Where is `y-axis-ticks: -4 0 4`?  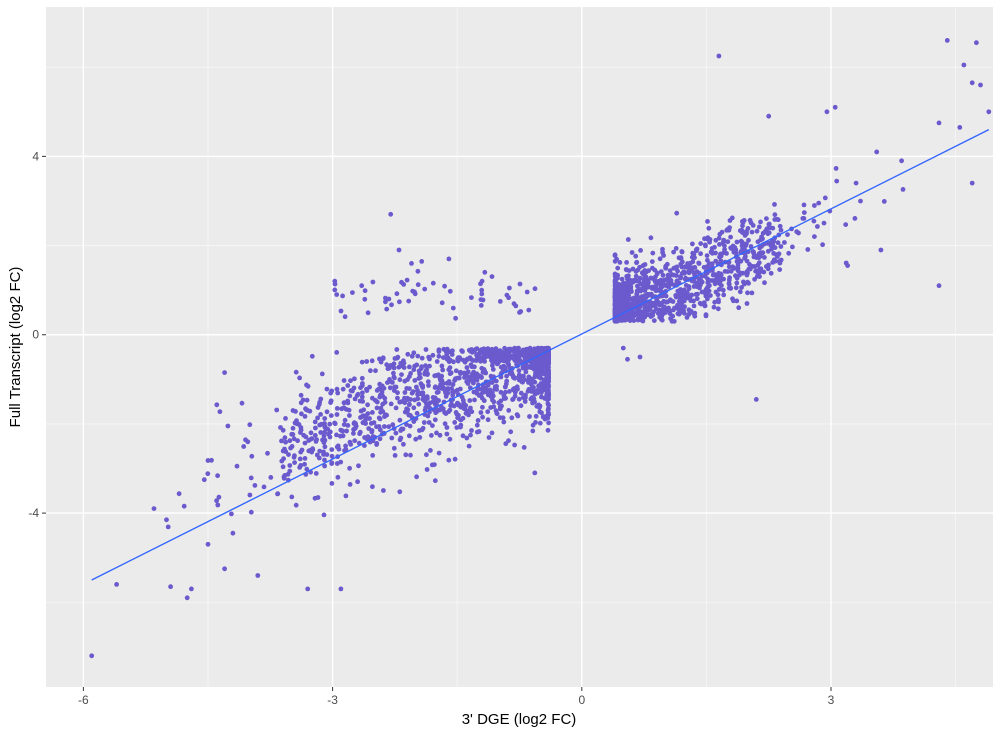 y-axis-ticks: -4 0 4 is located at coordinates (37, 334).